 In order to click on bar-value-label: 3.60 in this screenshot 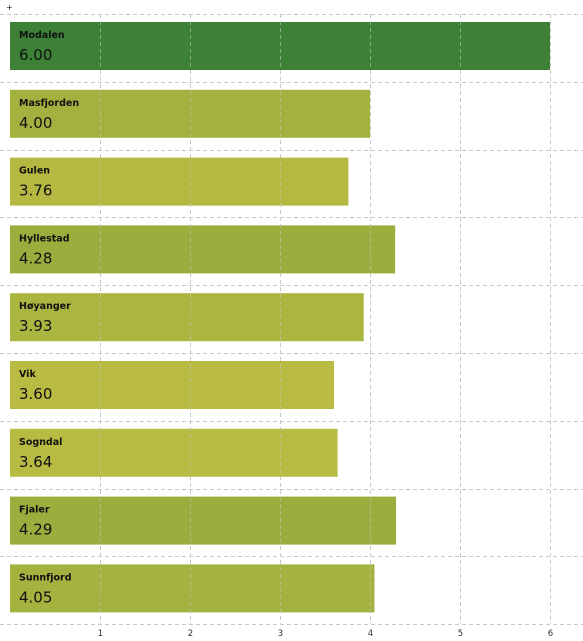, I will do `click(35, 394)`.